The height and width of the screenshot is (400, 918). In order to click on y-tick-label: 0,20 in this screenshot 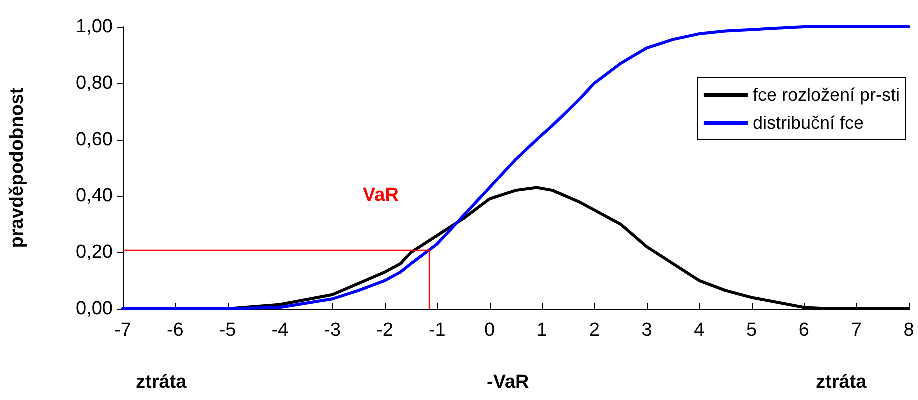, I will do `click(94, 253)`.